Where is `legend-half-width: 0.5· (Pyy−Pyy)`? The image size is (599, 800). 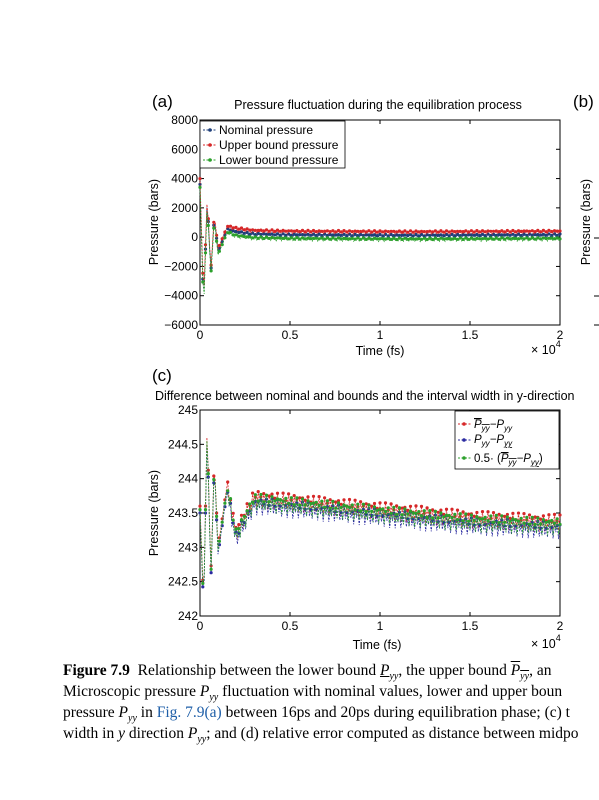 legend-half-width: 0.5· (Pyy−Pyy) is located at coordinates (508, 460).